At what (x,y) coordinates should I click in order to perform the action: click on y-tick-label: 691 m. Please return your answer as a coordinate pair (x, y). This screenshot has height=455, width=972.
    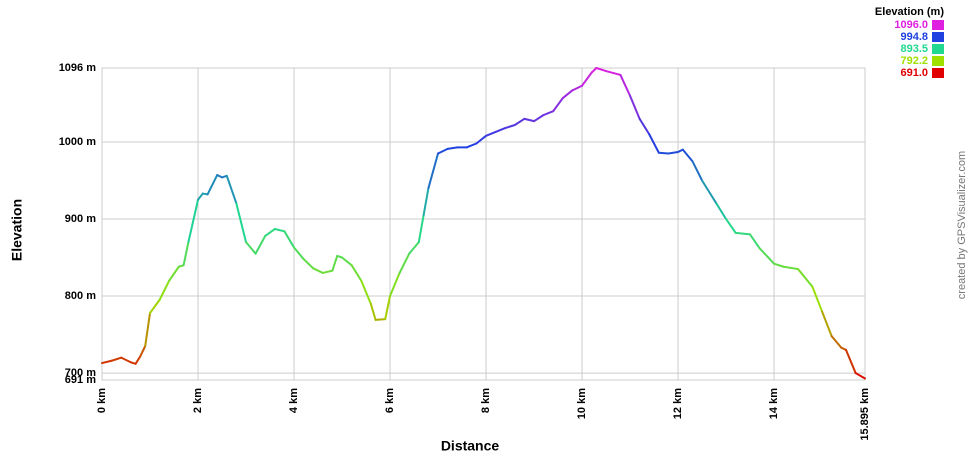
    Looking at the image, I should click on (80, 380).